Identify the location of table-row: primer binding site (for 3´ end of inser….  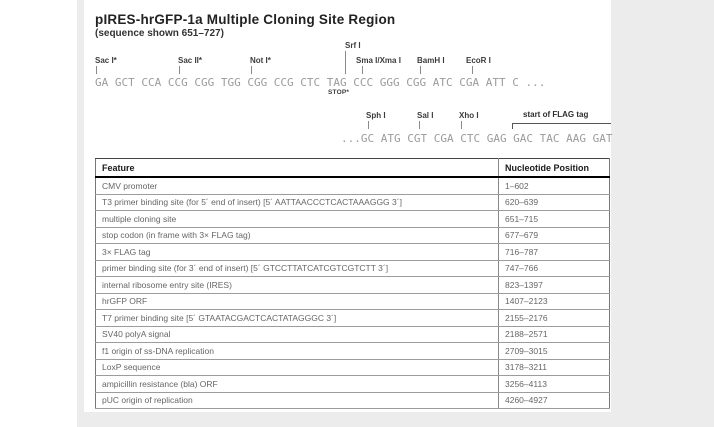
(352, 268).